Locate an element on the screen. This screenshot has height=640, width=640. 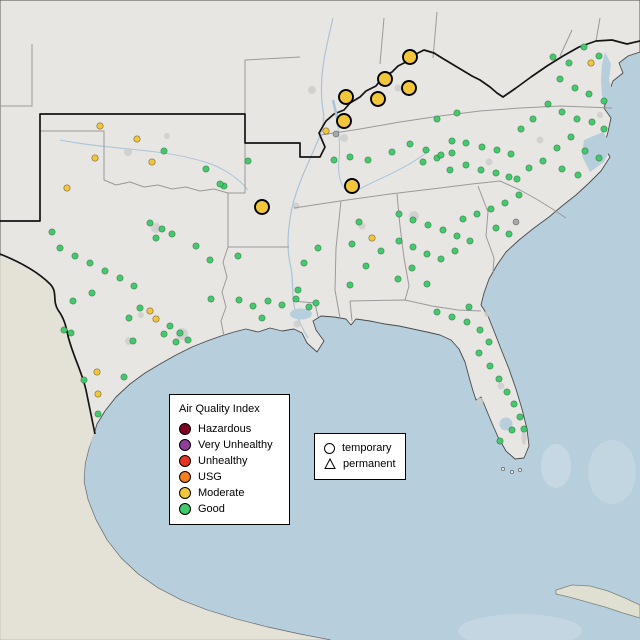
legend-label-temporary: temporary is located at coordinates (367, 448).